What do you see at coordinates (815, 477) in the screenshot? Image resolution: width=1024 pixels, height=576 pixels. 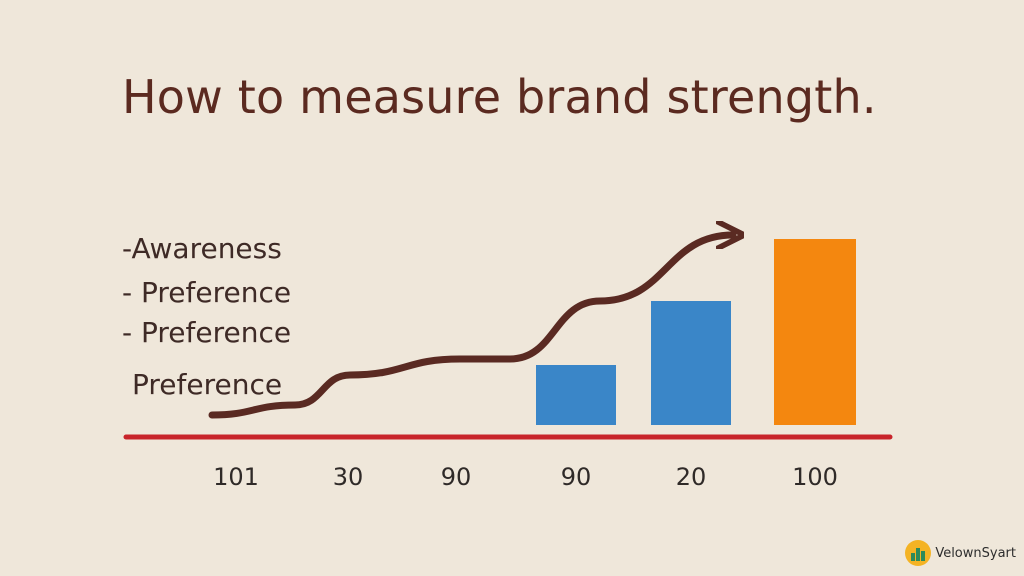 I see `x-tick-label-5: 100` at bounding box center [815, 477].